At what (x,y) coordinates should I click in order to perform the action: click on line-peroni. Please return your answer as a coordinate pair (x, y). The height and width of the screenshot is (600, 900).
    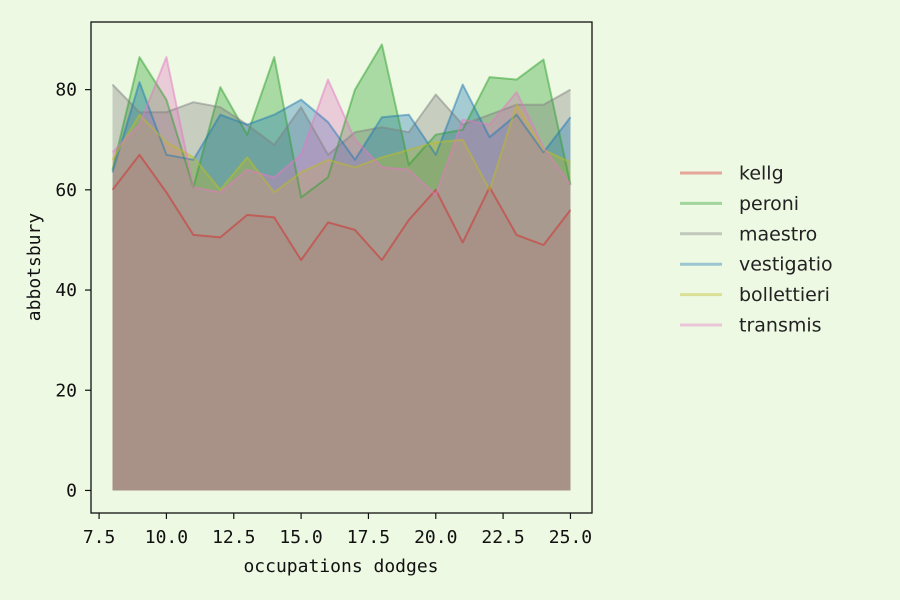
    Looking at the image, I should click on (341, 121).